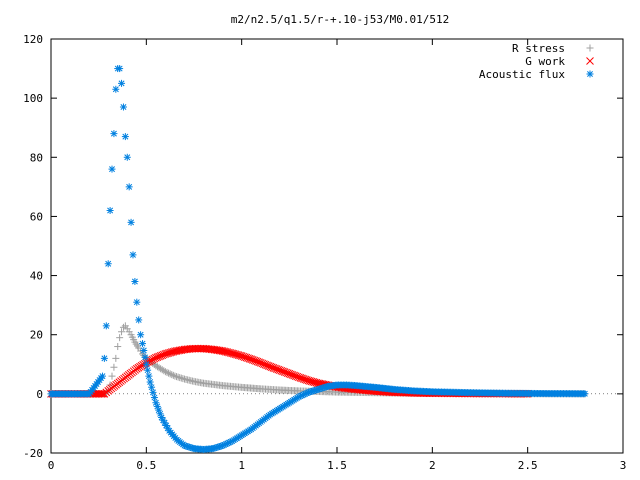  Describe the element at coordinates (545, 61) in the screenshot. I see `legend-label: G work` at that location.